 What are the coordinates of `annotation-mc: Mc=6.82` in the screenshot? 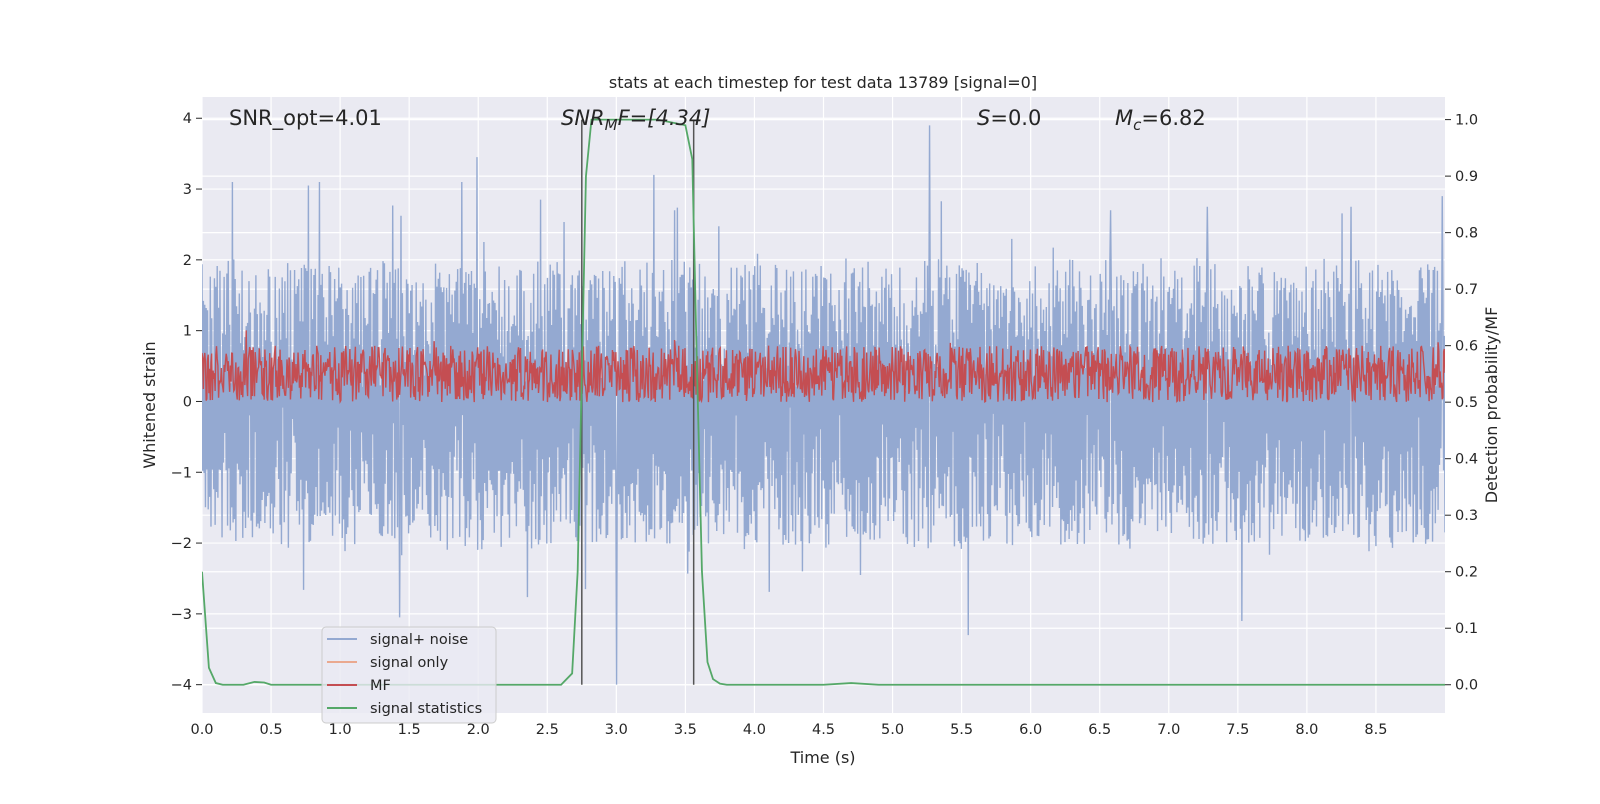 It's located at (1160, 120).